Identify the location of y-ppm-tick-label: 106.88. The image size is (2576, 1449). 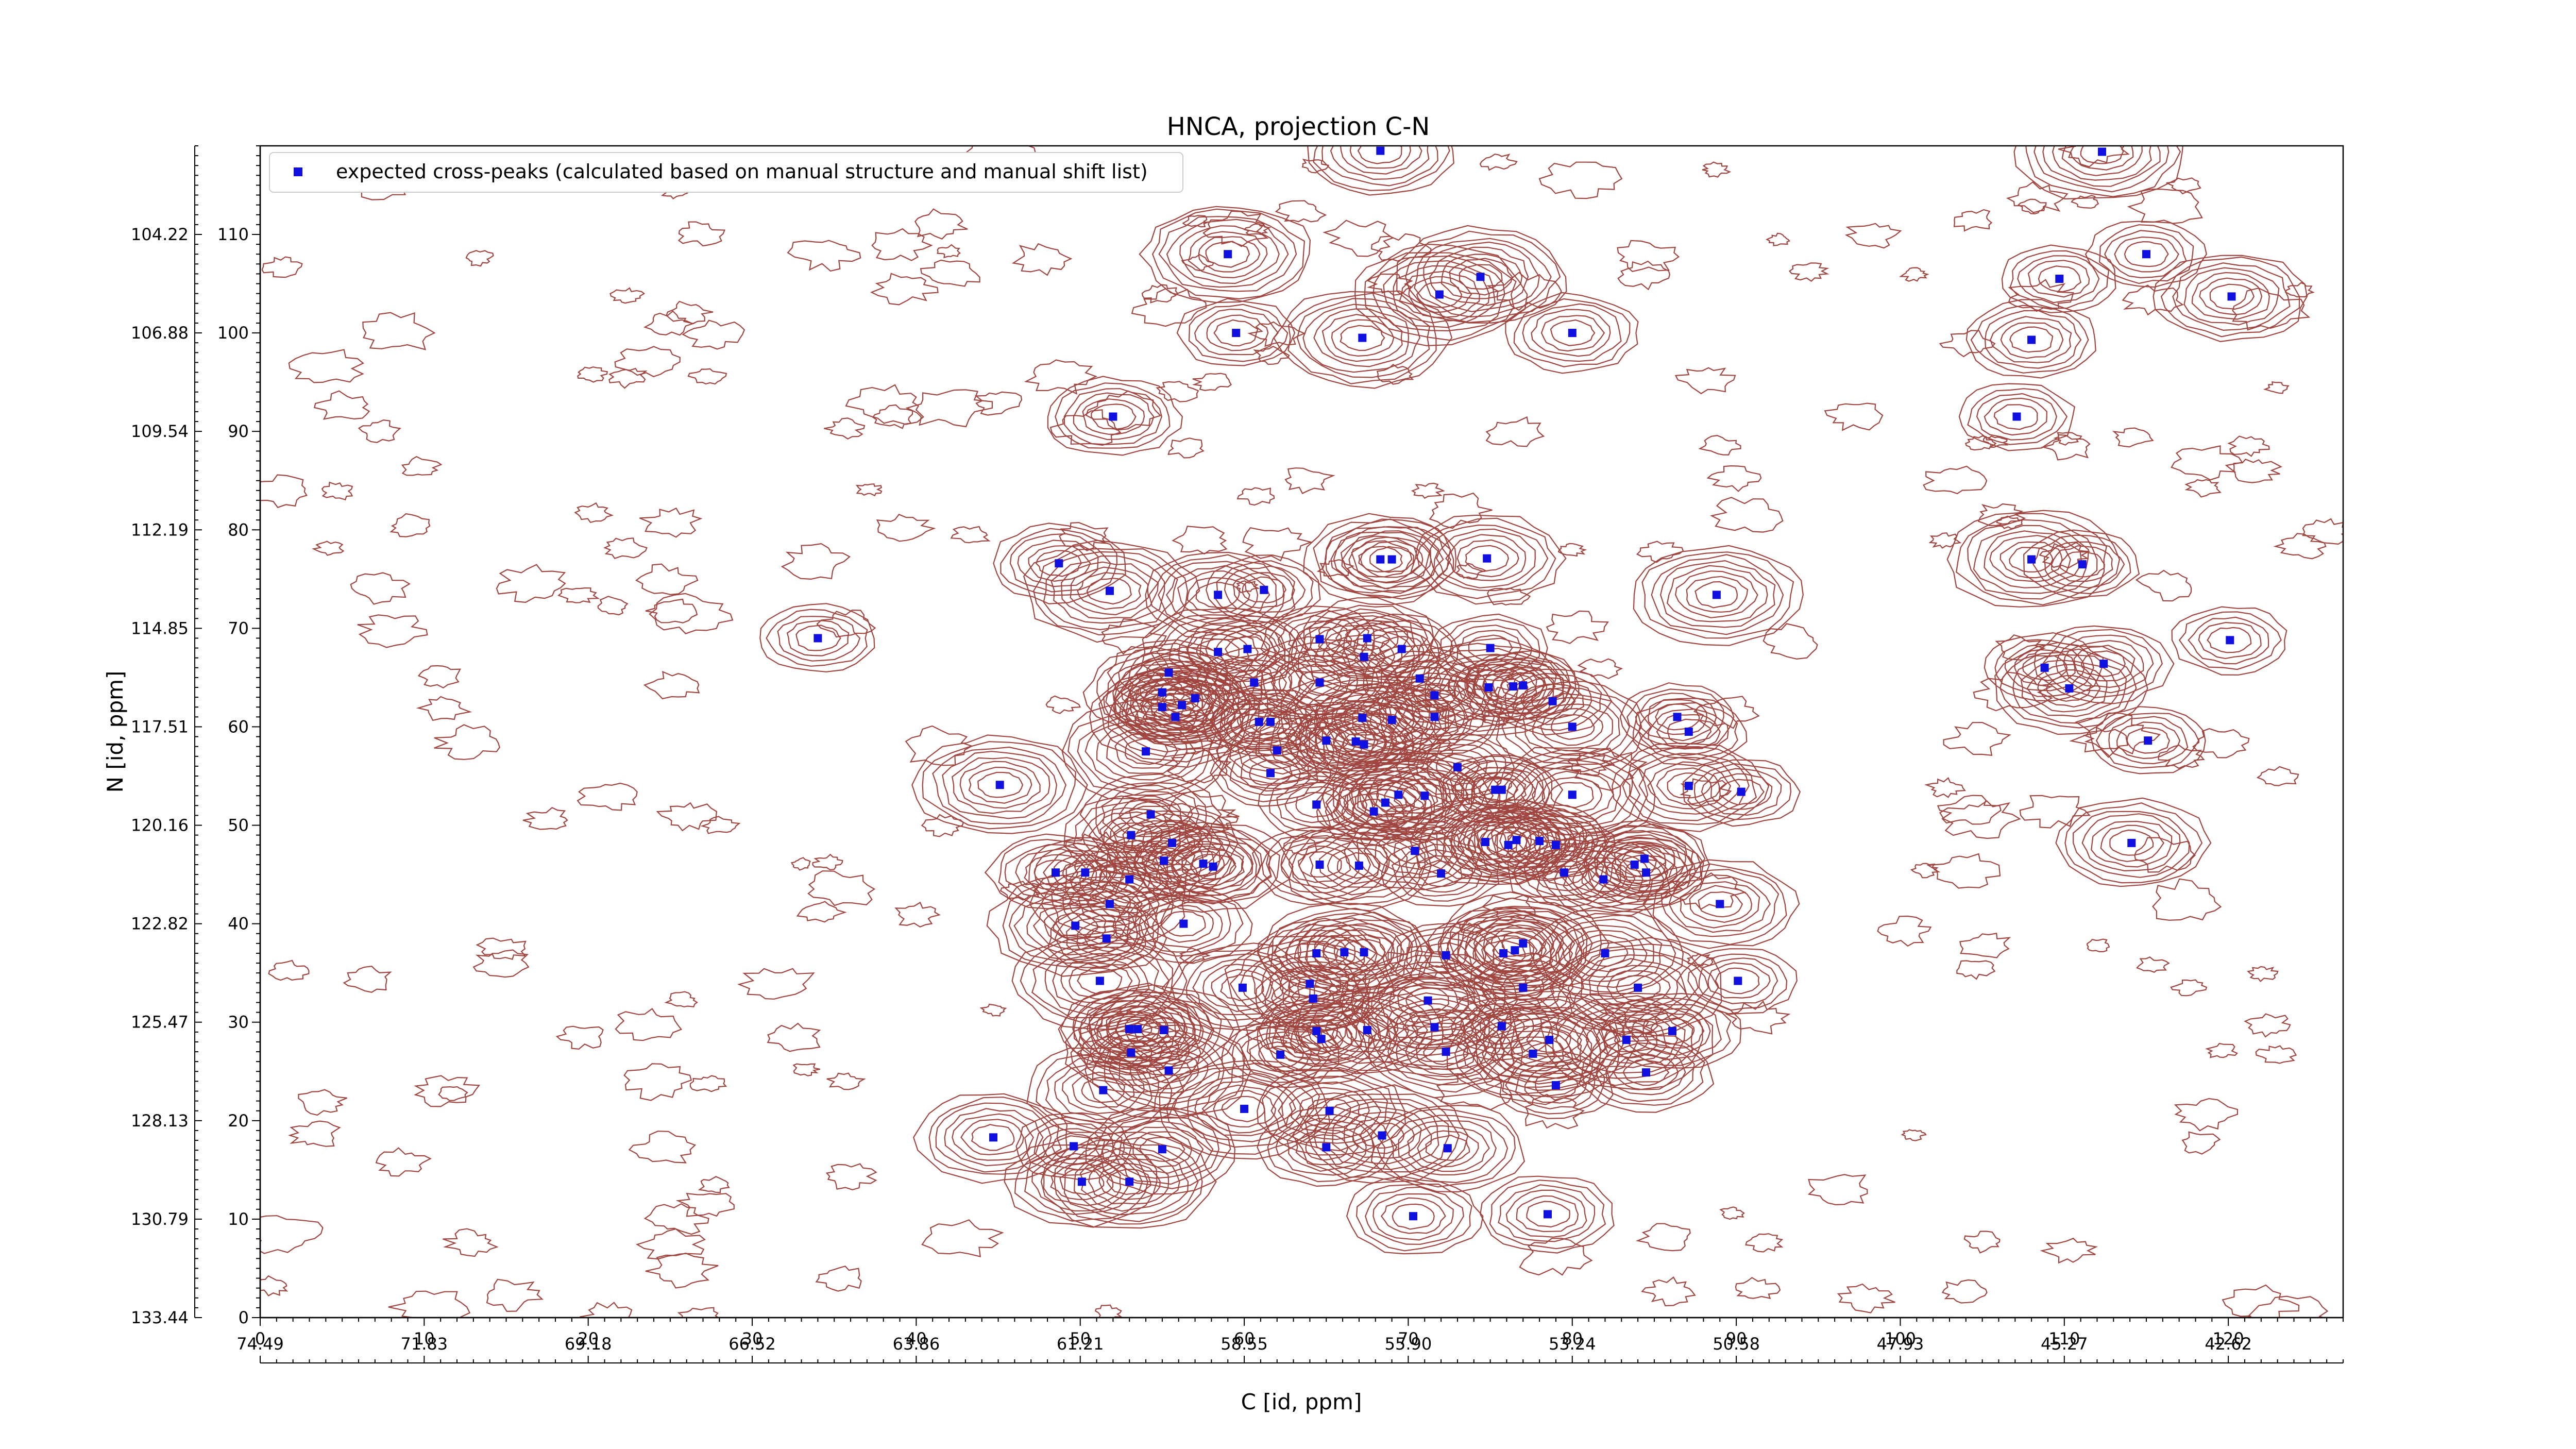
(160, 333).